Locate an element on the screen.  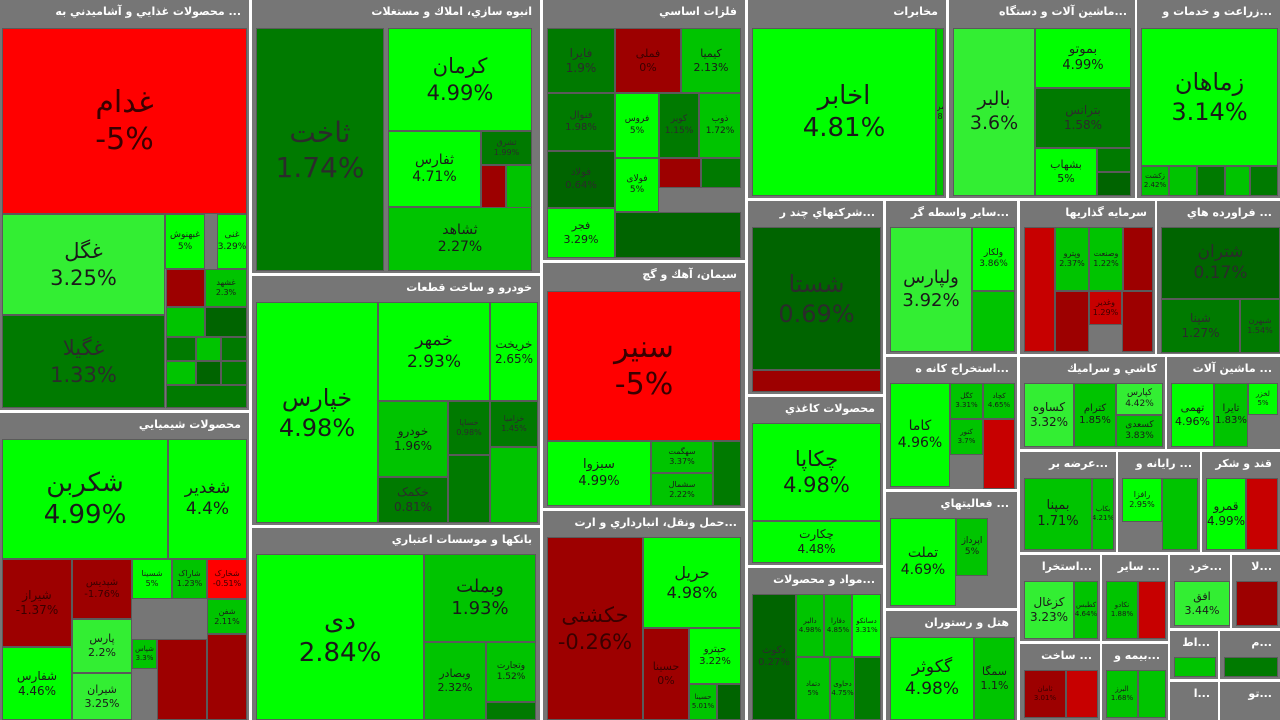
stock-tile: غنی 3.29% is located at coordinates (232, 241).